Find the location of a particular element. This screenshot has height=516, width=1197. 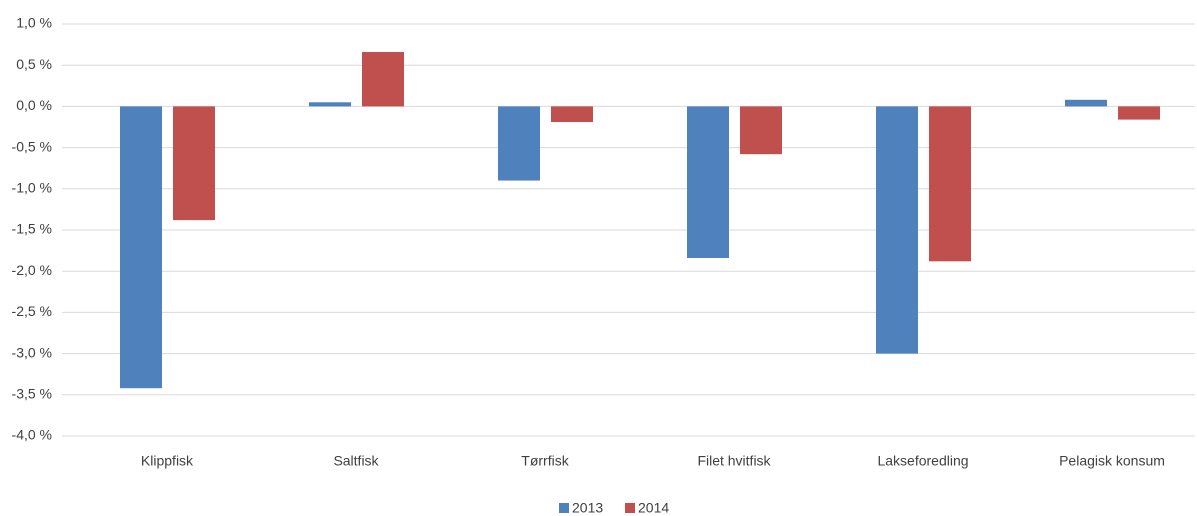

y-tick-label: -1,0 % is located at coordinates (32, 188).